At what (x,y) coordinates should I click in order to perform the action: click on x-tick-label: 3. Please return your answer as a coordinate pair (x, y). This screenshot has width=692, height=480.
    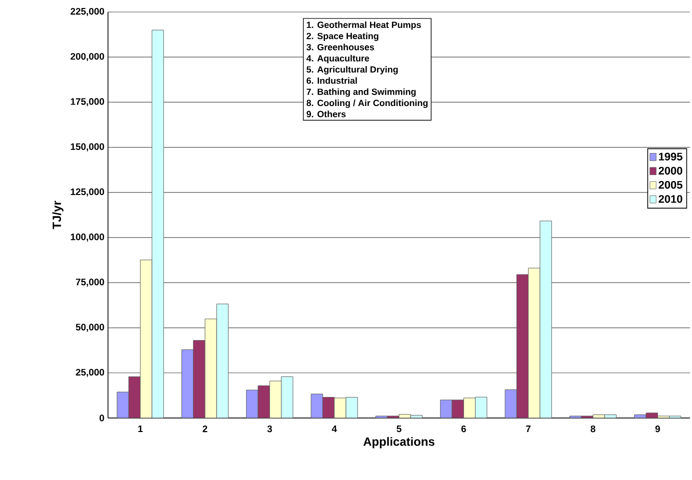
    Looking at the image, I should click on (269, 429).